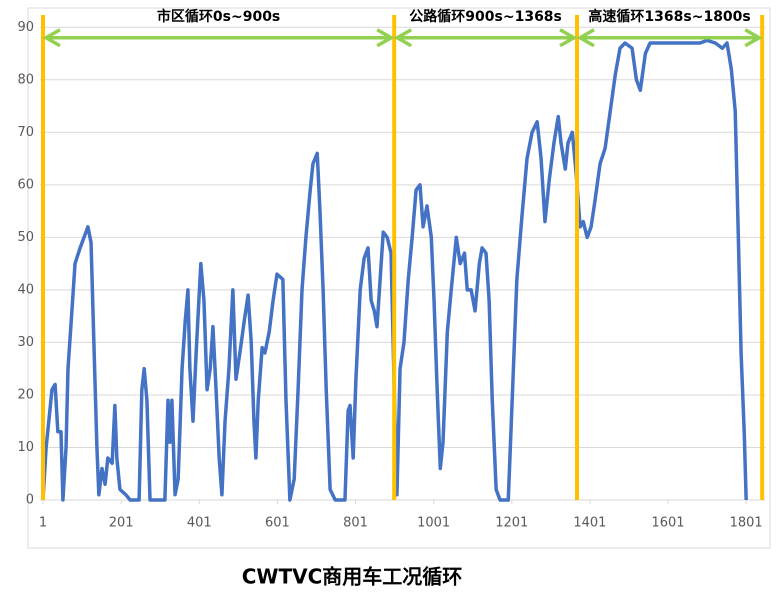 Image resolution: width=776 pixels, height=600 pixels. Describe the element at coordinates (589, 523) in the screenshot. I see `x-tick-label: 1401` at that location.